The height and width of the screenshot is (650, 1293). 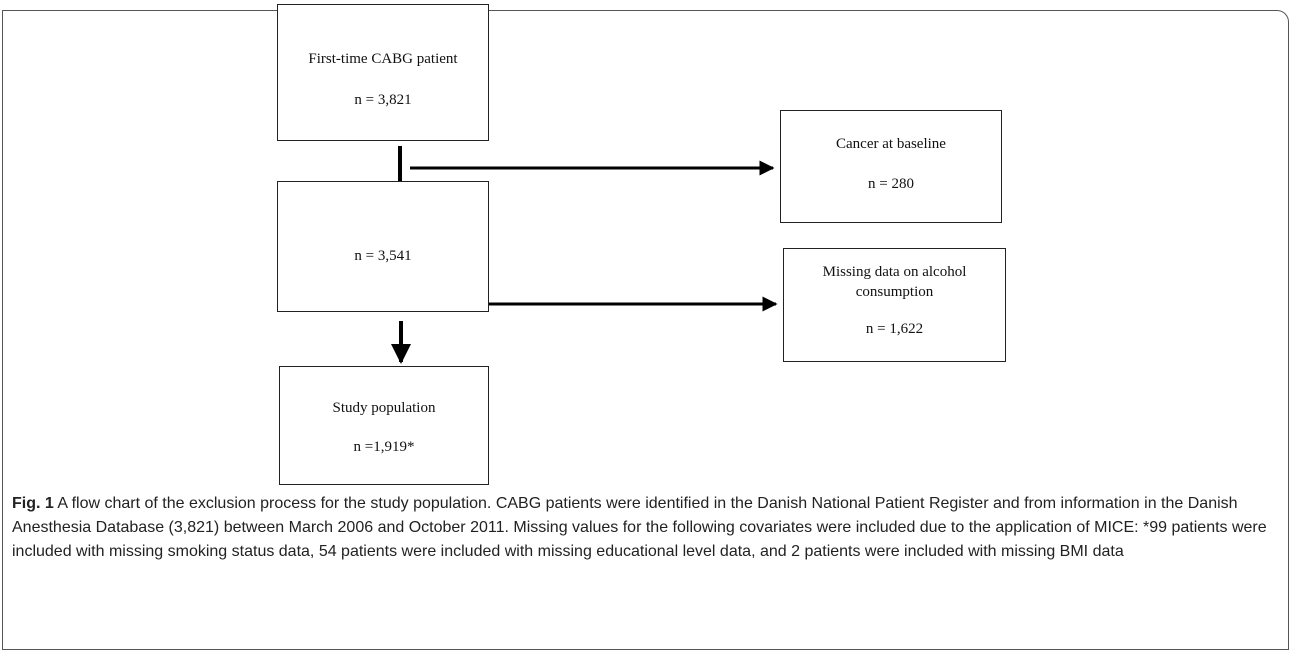 What do you see at coordinates (894, 329) in the screenshot?
I see `box-count: n = 1,622` at bounding box center [894, 329].